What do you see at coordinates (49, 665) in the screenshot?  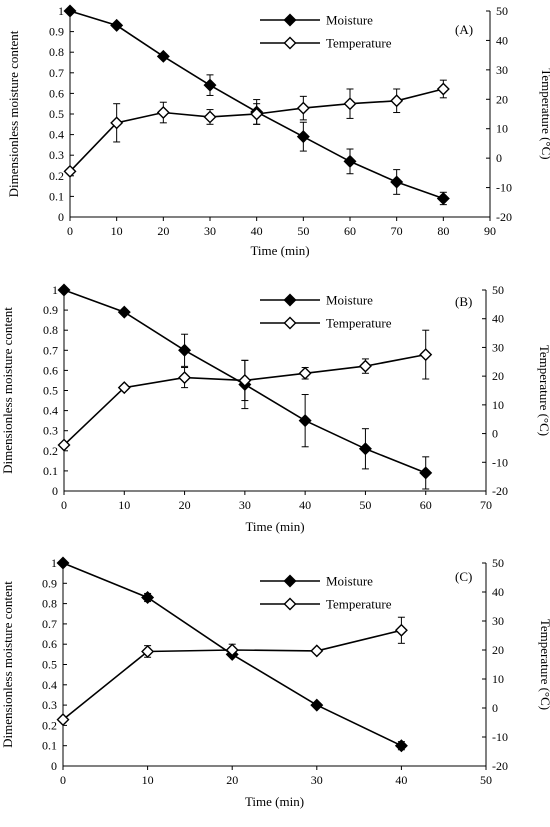 I see `y-left-tick-label: 0.5` at bounding box center [49, 665].